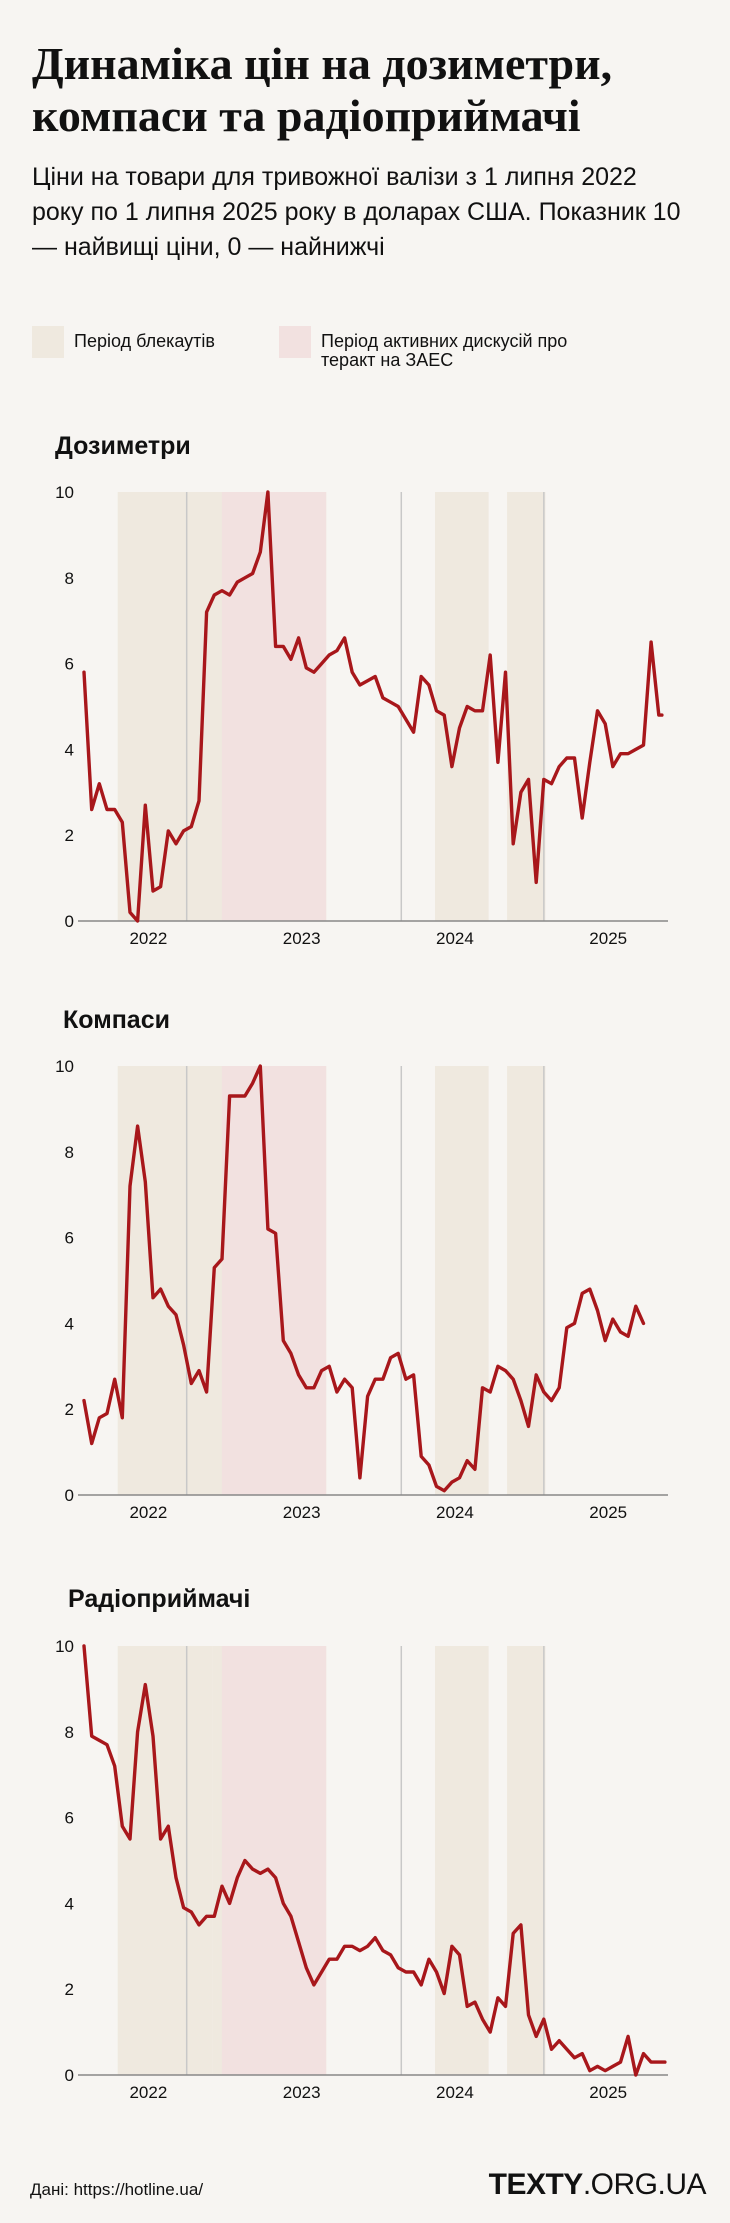  What do you see at coordinates (48, 342) in the screenshot?
I see `legend-swatch-blackout` at bounding box center [48, 342].